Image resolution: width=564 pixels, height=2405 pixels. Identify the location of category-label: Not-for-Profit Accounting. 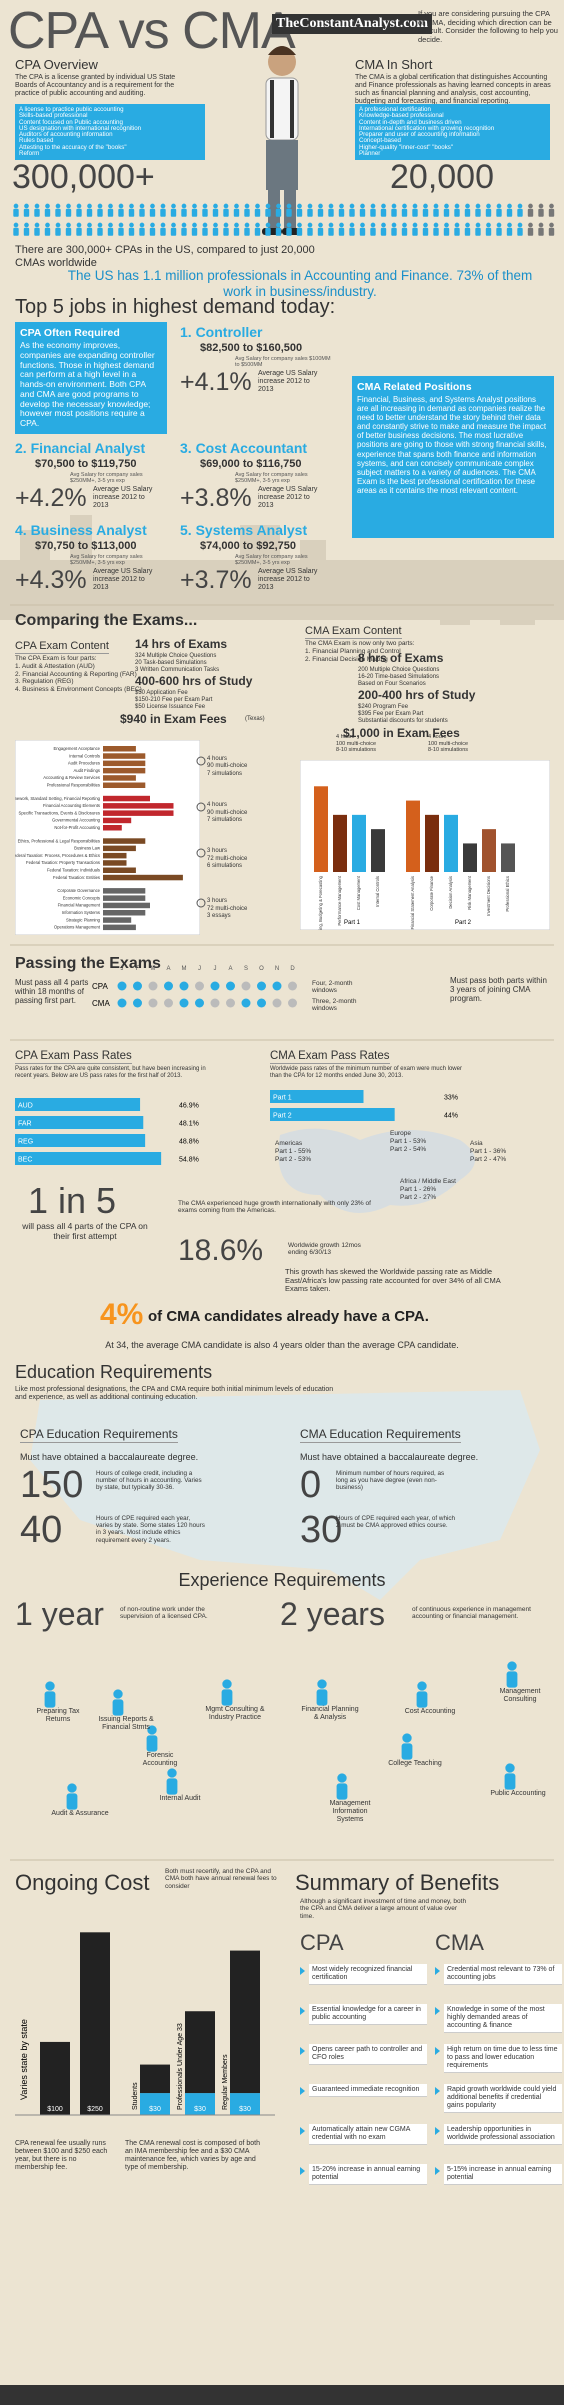
(77, 827).